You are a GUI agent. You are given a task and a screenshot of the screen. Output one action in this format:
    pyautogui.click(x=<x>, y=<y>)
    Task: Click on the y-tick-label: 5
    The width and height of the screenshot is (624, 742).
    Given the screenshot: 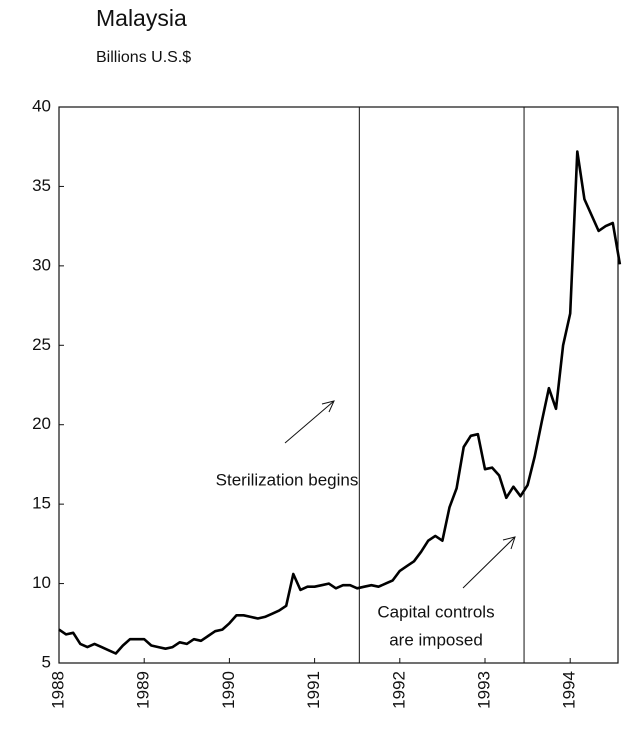 What is the action you would take?
    pyautogui.click(x=46, y=661)
    